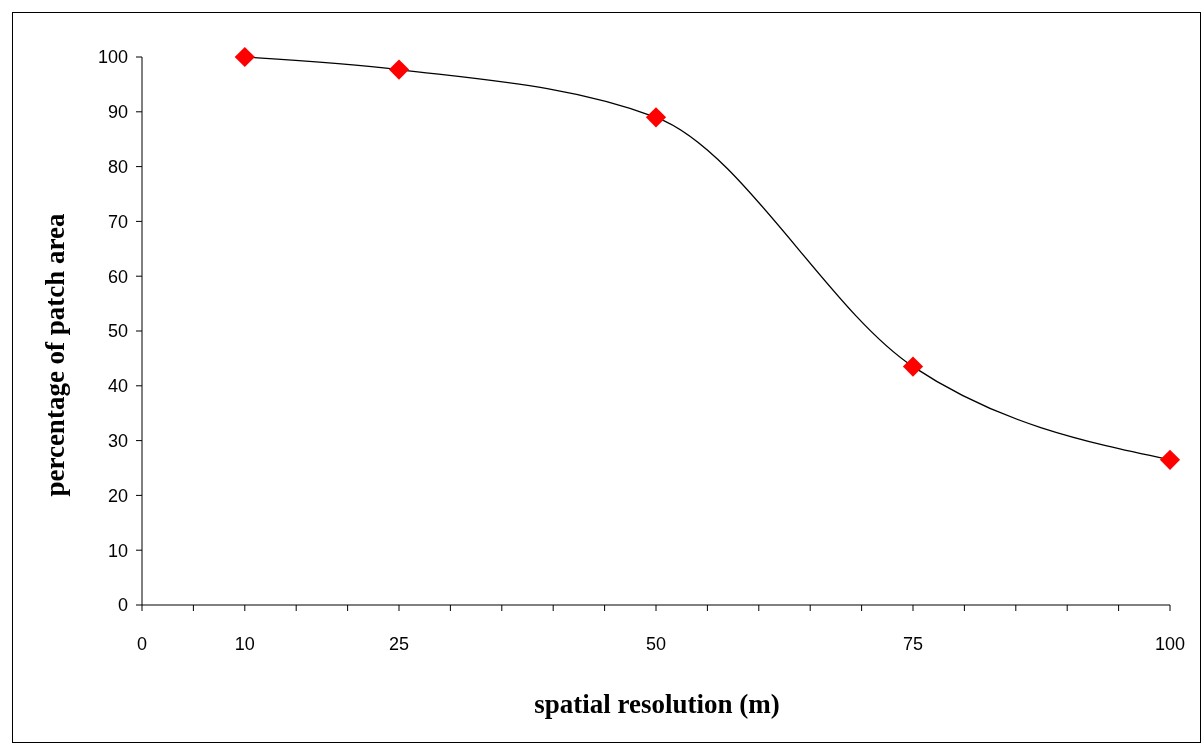  What do you see at coordinates (55, 354) in the screenshot?
I see `y-axis-title: percentage of patch area` at bounding box center [55, 354].